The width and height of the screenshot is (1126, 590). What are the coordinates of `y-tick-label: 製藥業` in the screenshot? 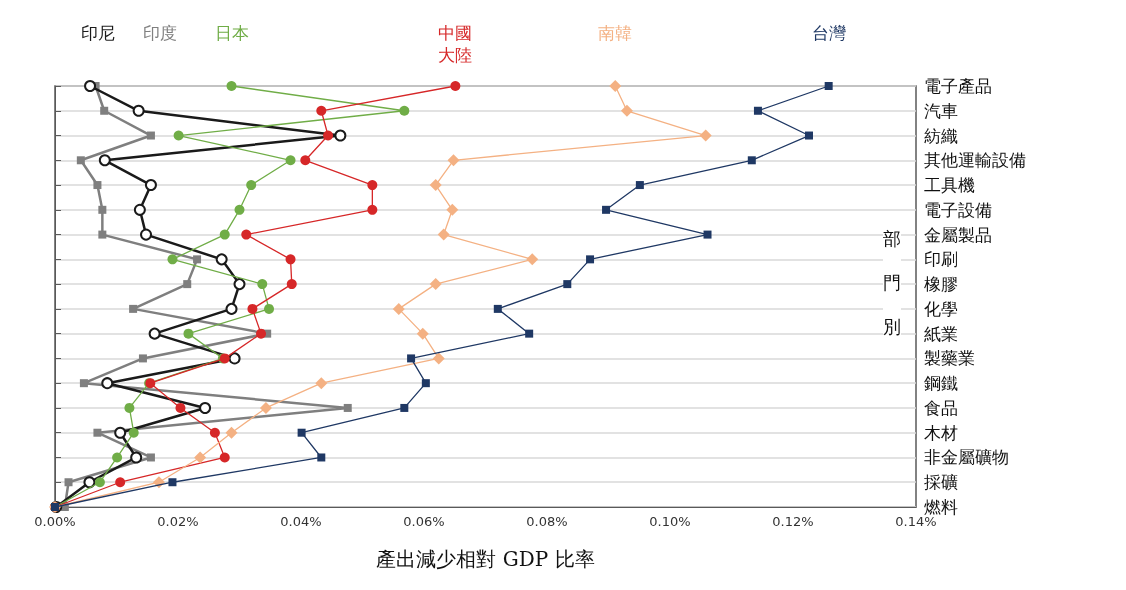 It's located at (949, 358).